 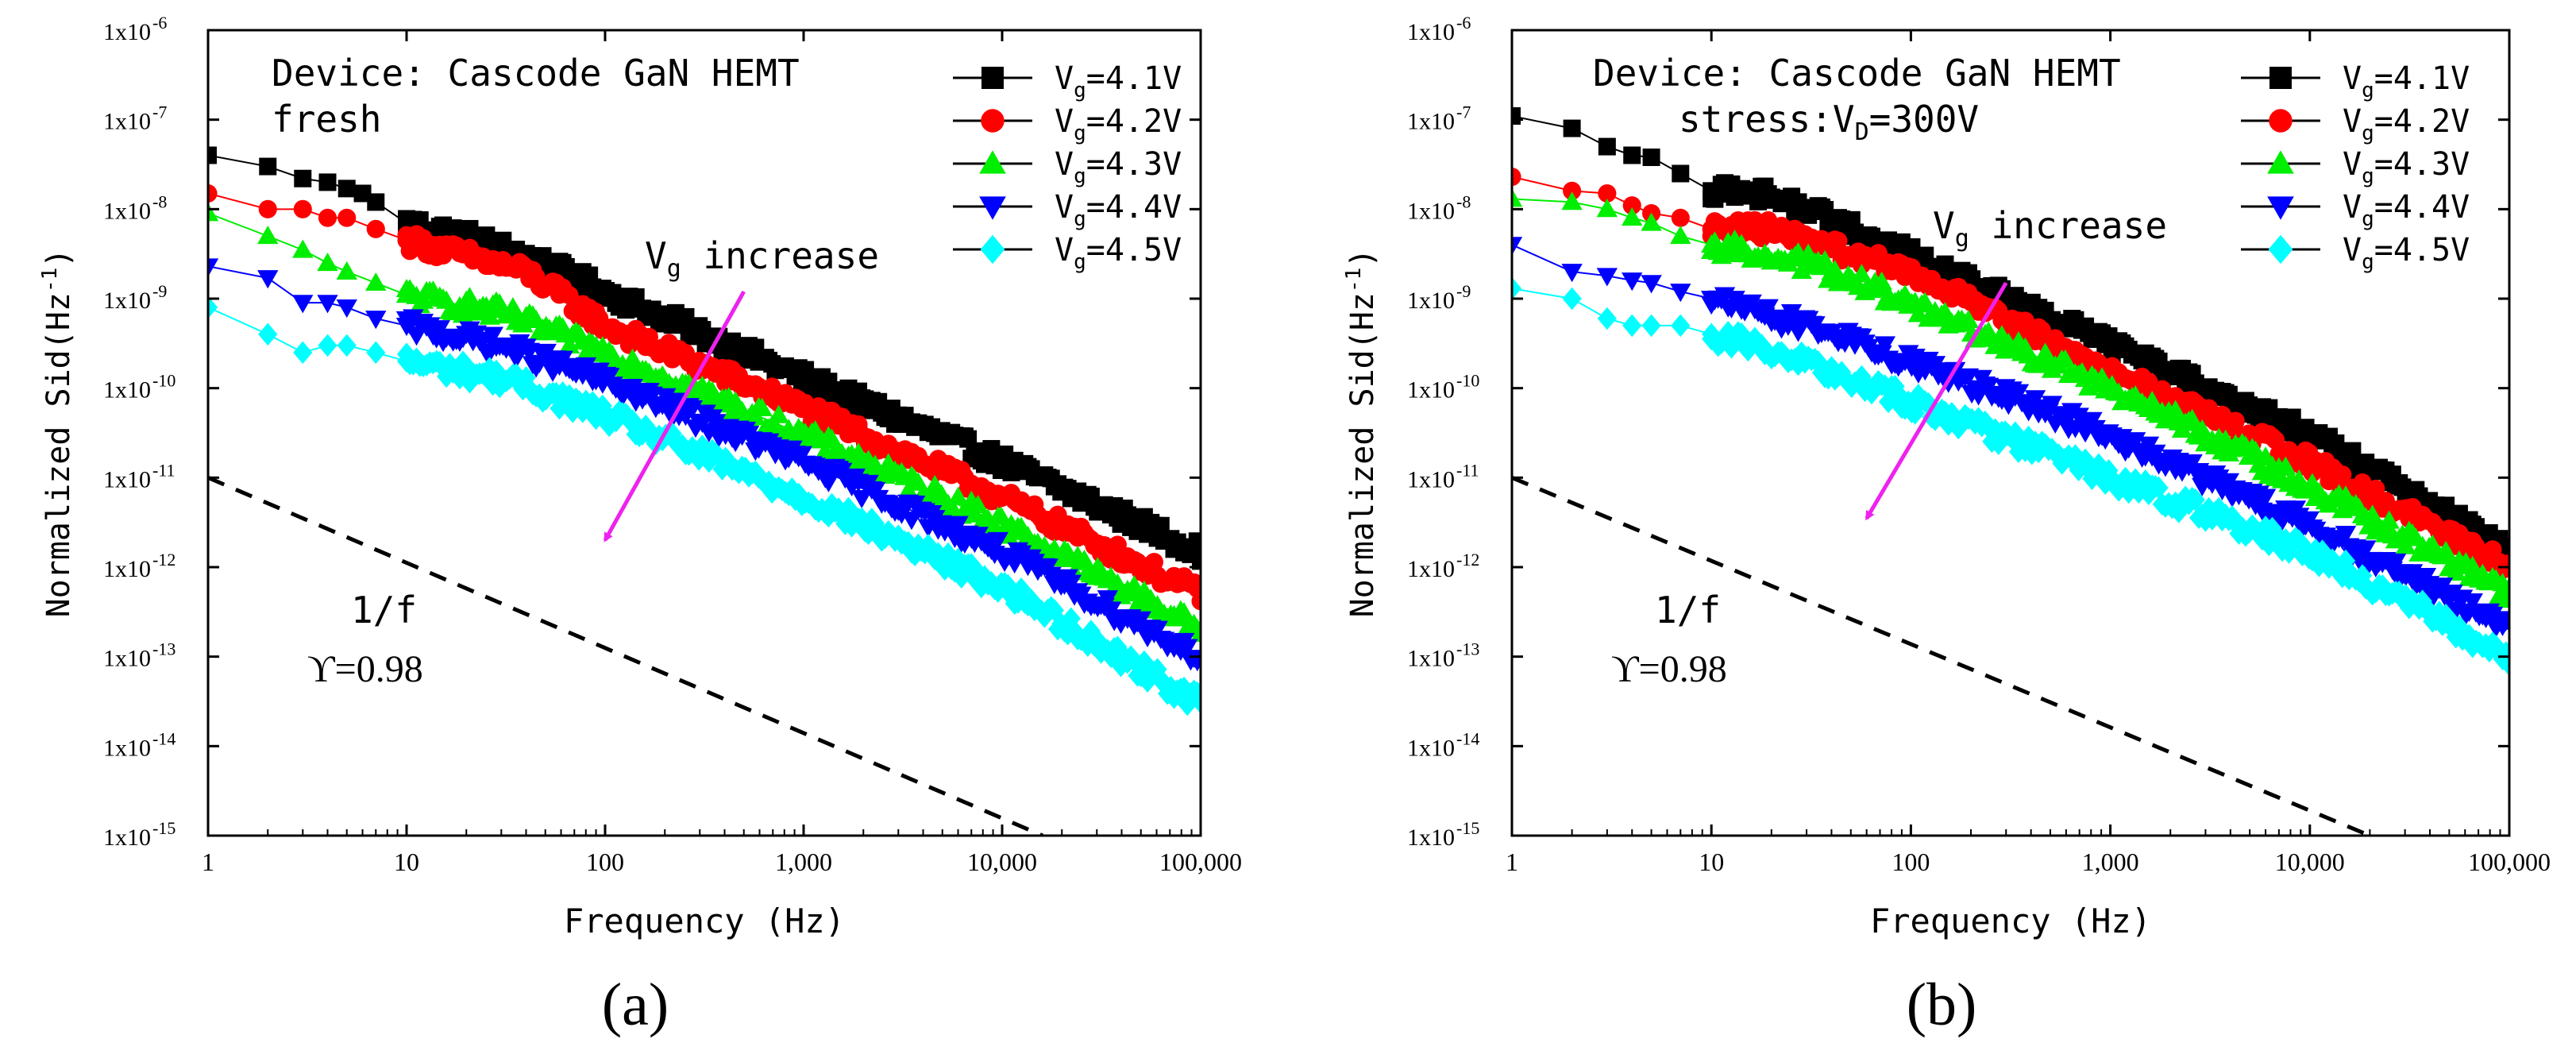 What do you see at coordinates (347, 217) in the screenshot?
I see `data-point-Vg=4.2V-4` at bounding box center [347, 217].